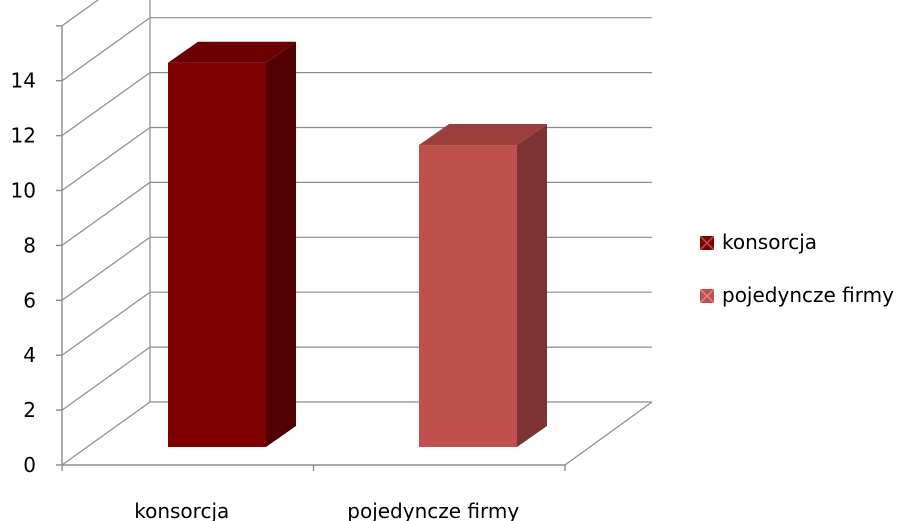 Image resolution: width=910 pixels, height=521 pixels. What do you see at coordinates (808, 295) in the screenshot?
I see `legend-label-pojedyncze-firmy: pojedyncze firmy` at bounding box center [808, 295].